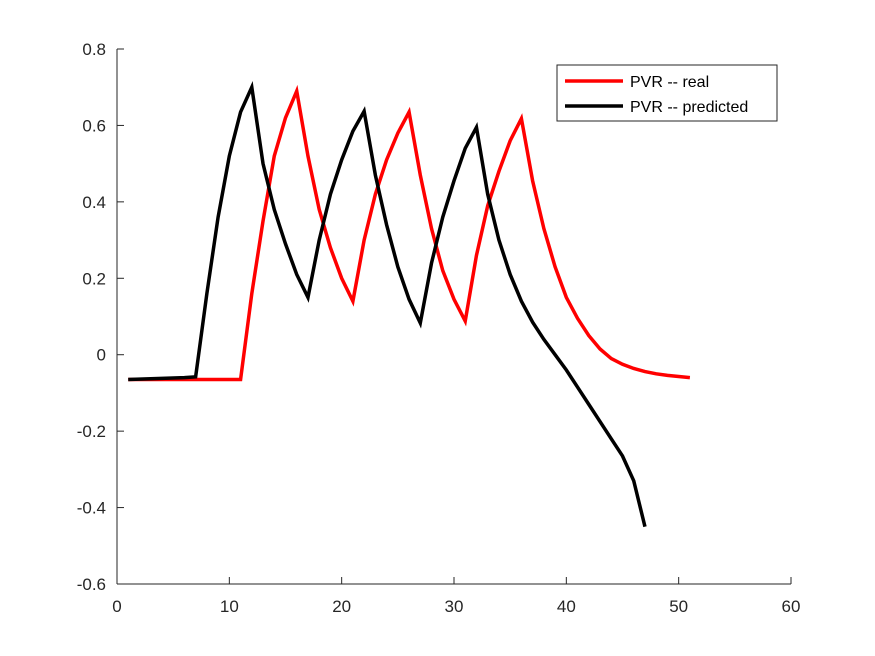  Describe the element at coordinates (94, 49) in the screenshot. I see `y-tick-label: 0.8` at that location.